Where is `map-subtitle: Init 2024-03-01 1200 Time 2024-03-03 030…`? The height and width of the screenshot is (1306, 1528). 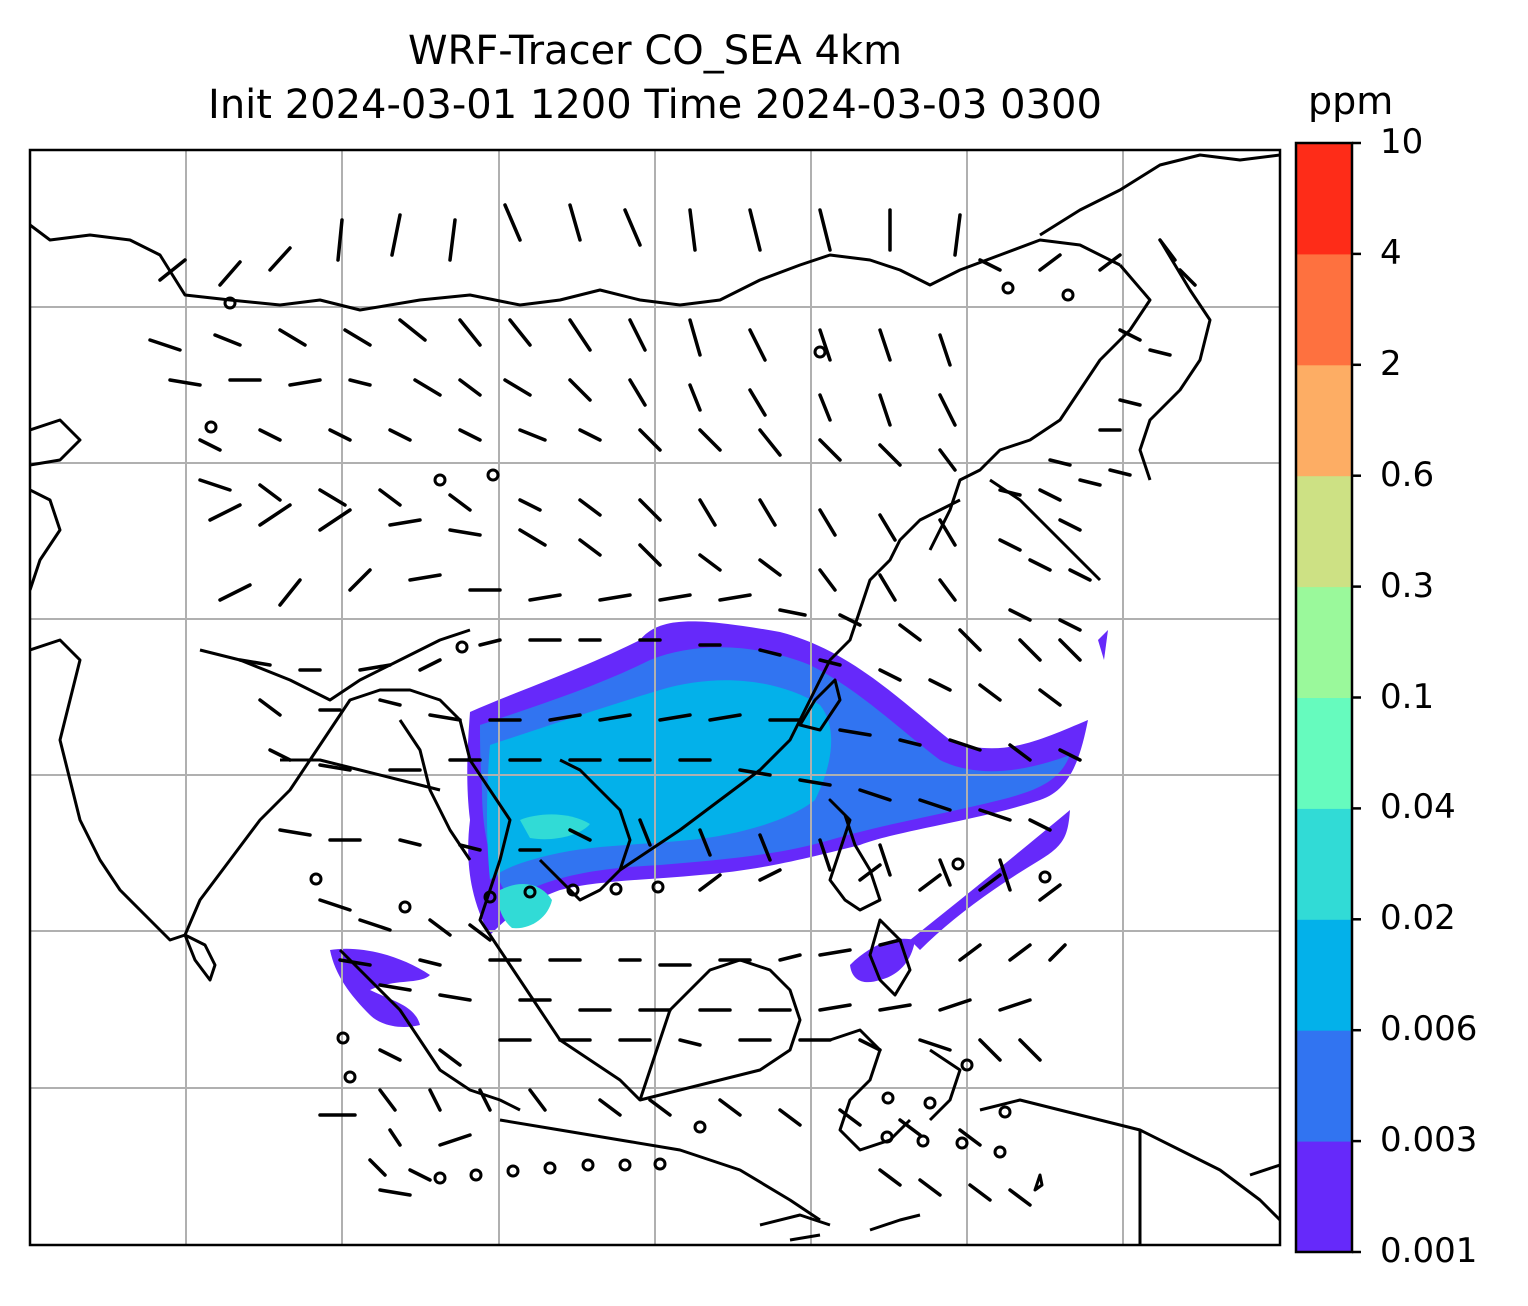
map-subtitle: Init 2024-03-01 1200 Time 2024-03-03 030… is located at coordinates (655, 105).